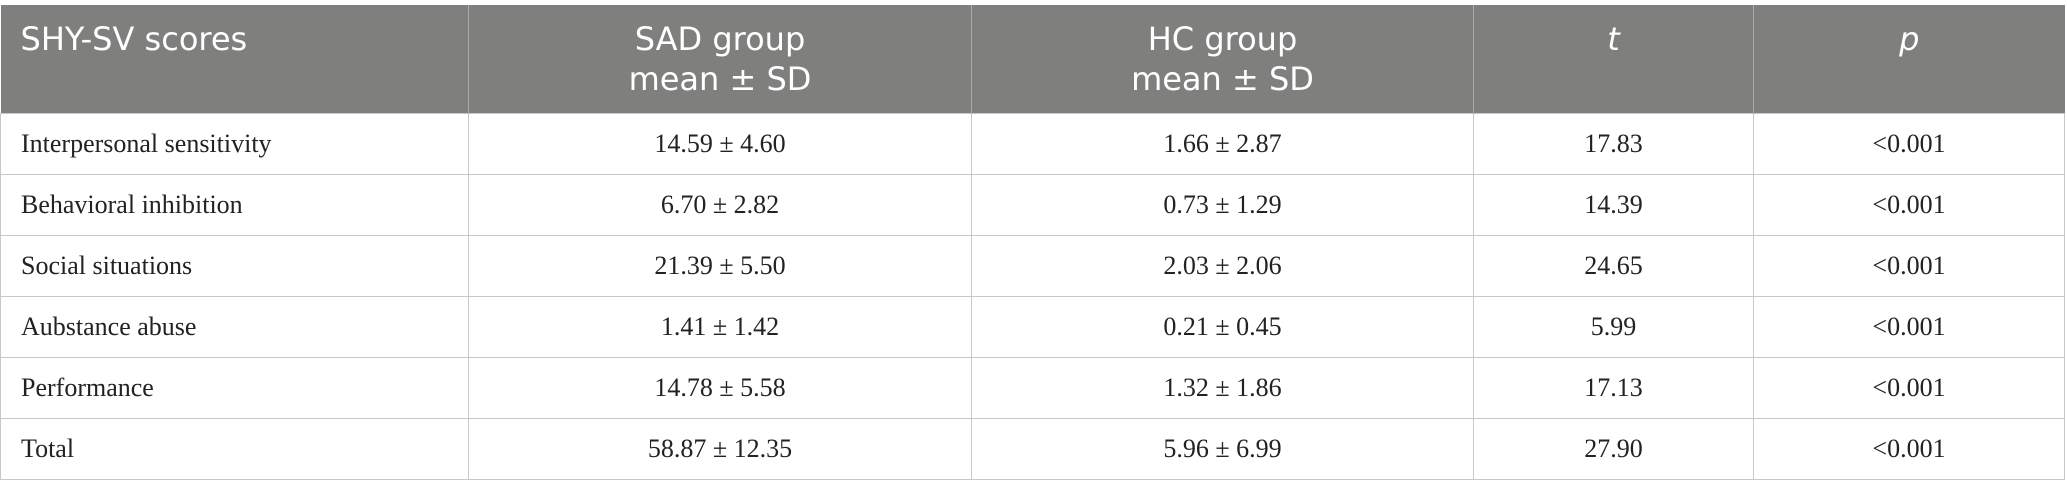  Describe the element at coordinates (234, 326) in the screenshot. I see `row-label: Aubstance abuse` at that location.